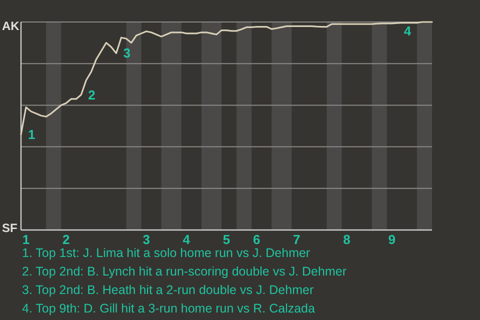 Image resolution: width=480 pixels, height=320 pixels. I want to click on x-tick-label: 2, so click(66, 239).